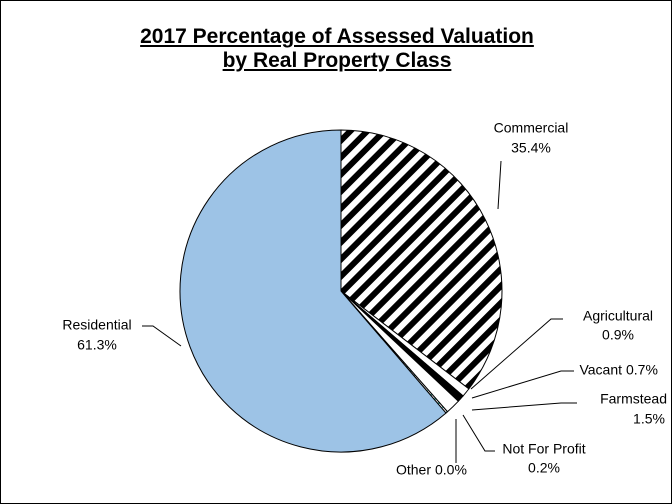 The width and height of the screenshot is (672, 504). What do you see at coordinates (543, 449) in the screenshot?
I see `slice-label: Not For Profit` at bounding box center [543, 449].